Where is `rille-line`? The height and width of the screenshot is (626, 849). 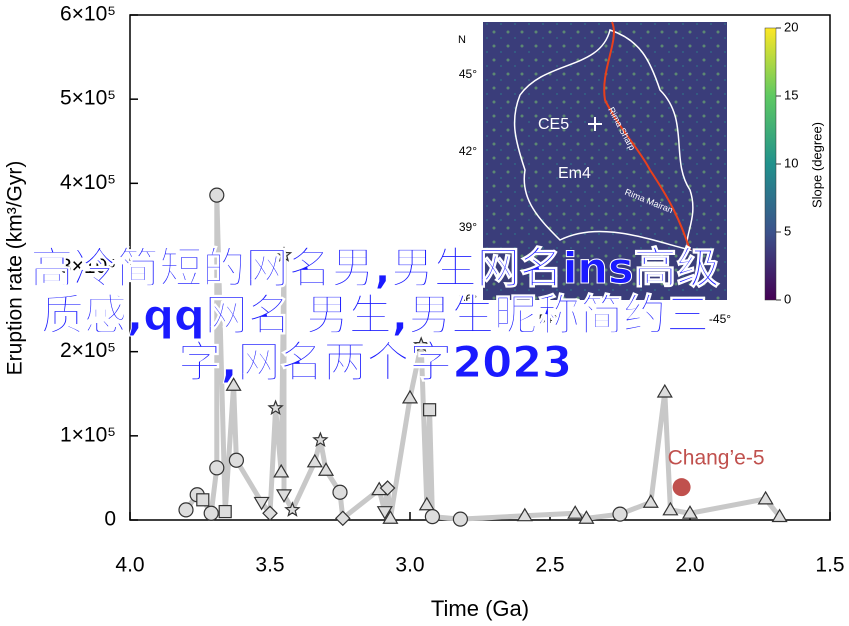
rille-line is located at coordinates (647, 136).